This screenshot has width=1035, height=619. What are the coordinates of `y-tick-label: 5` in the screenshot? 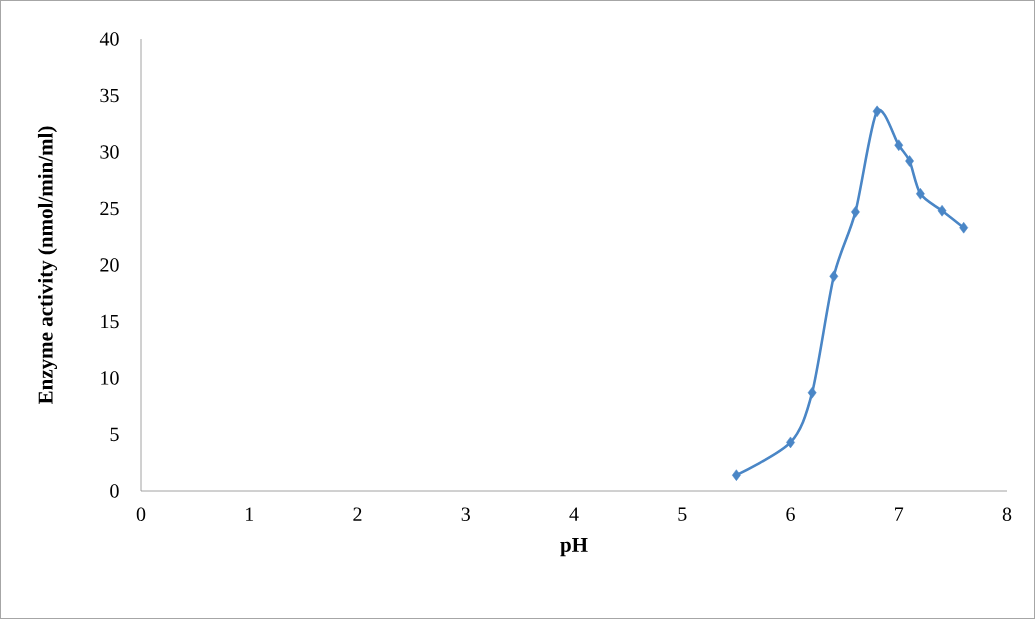 It's located at (114, 434).